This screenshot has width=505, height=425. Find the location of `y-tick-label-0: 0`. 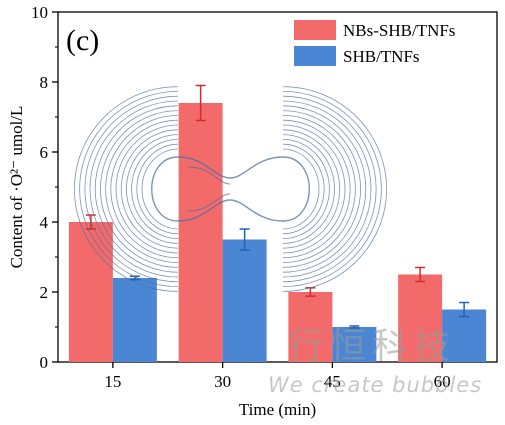

y-tick-label-0: 0 is located at coordinates (44, 362).